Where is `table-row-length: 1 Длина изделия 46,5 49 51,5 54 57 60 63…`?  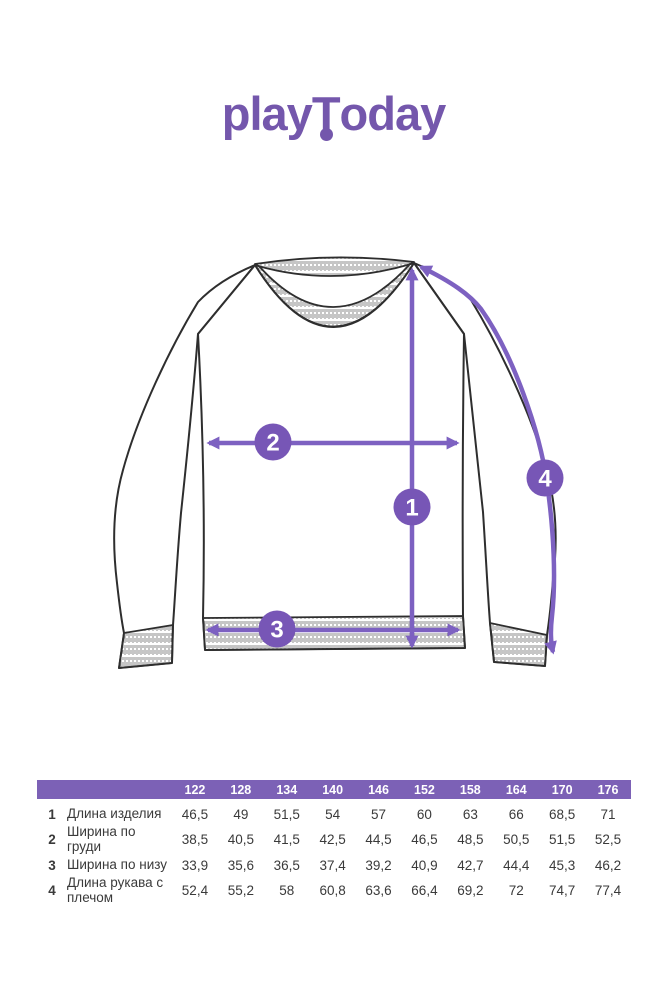 table-row-length: 1 Длина изделия 46,5 49 51,5 54 57 60 63… is located at coordinates (334, 814).